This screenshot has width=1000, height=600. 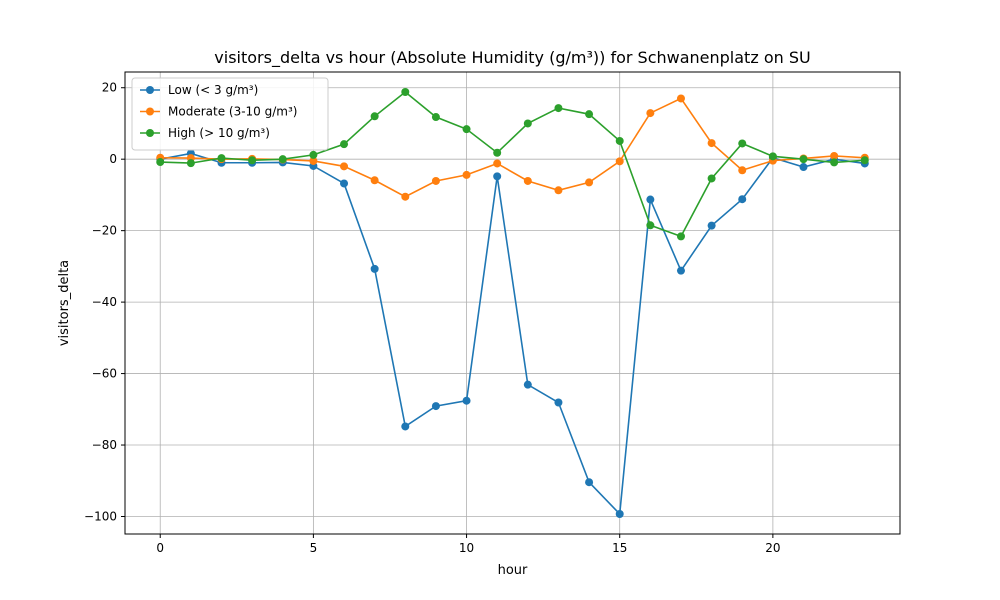 What do you see at coordinates (104, 302) in the screenshot?
I see `y-tick-label: −40` at bounding box center [104, 302].